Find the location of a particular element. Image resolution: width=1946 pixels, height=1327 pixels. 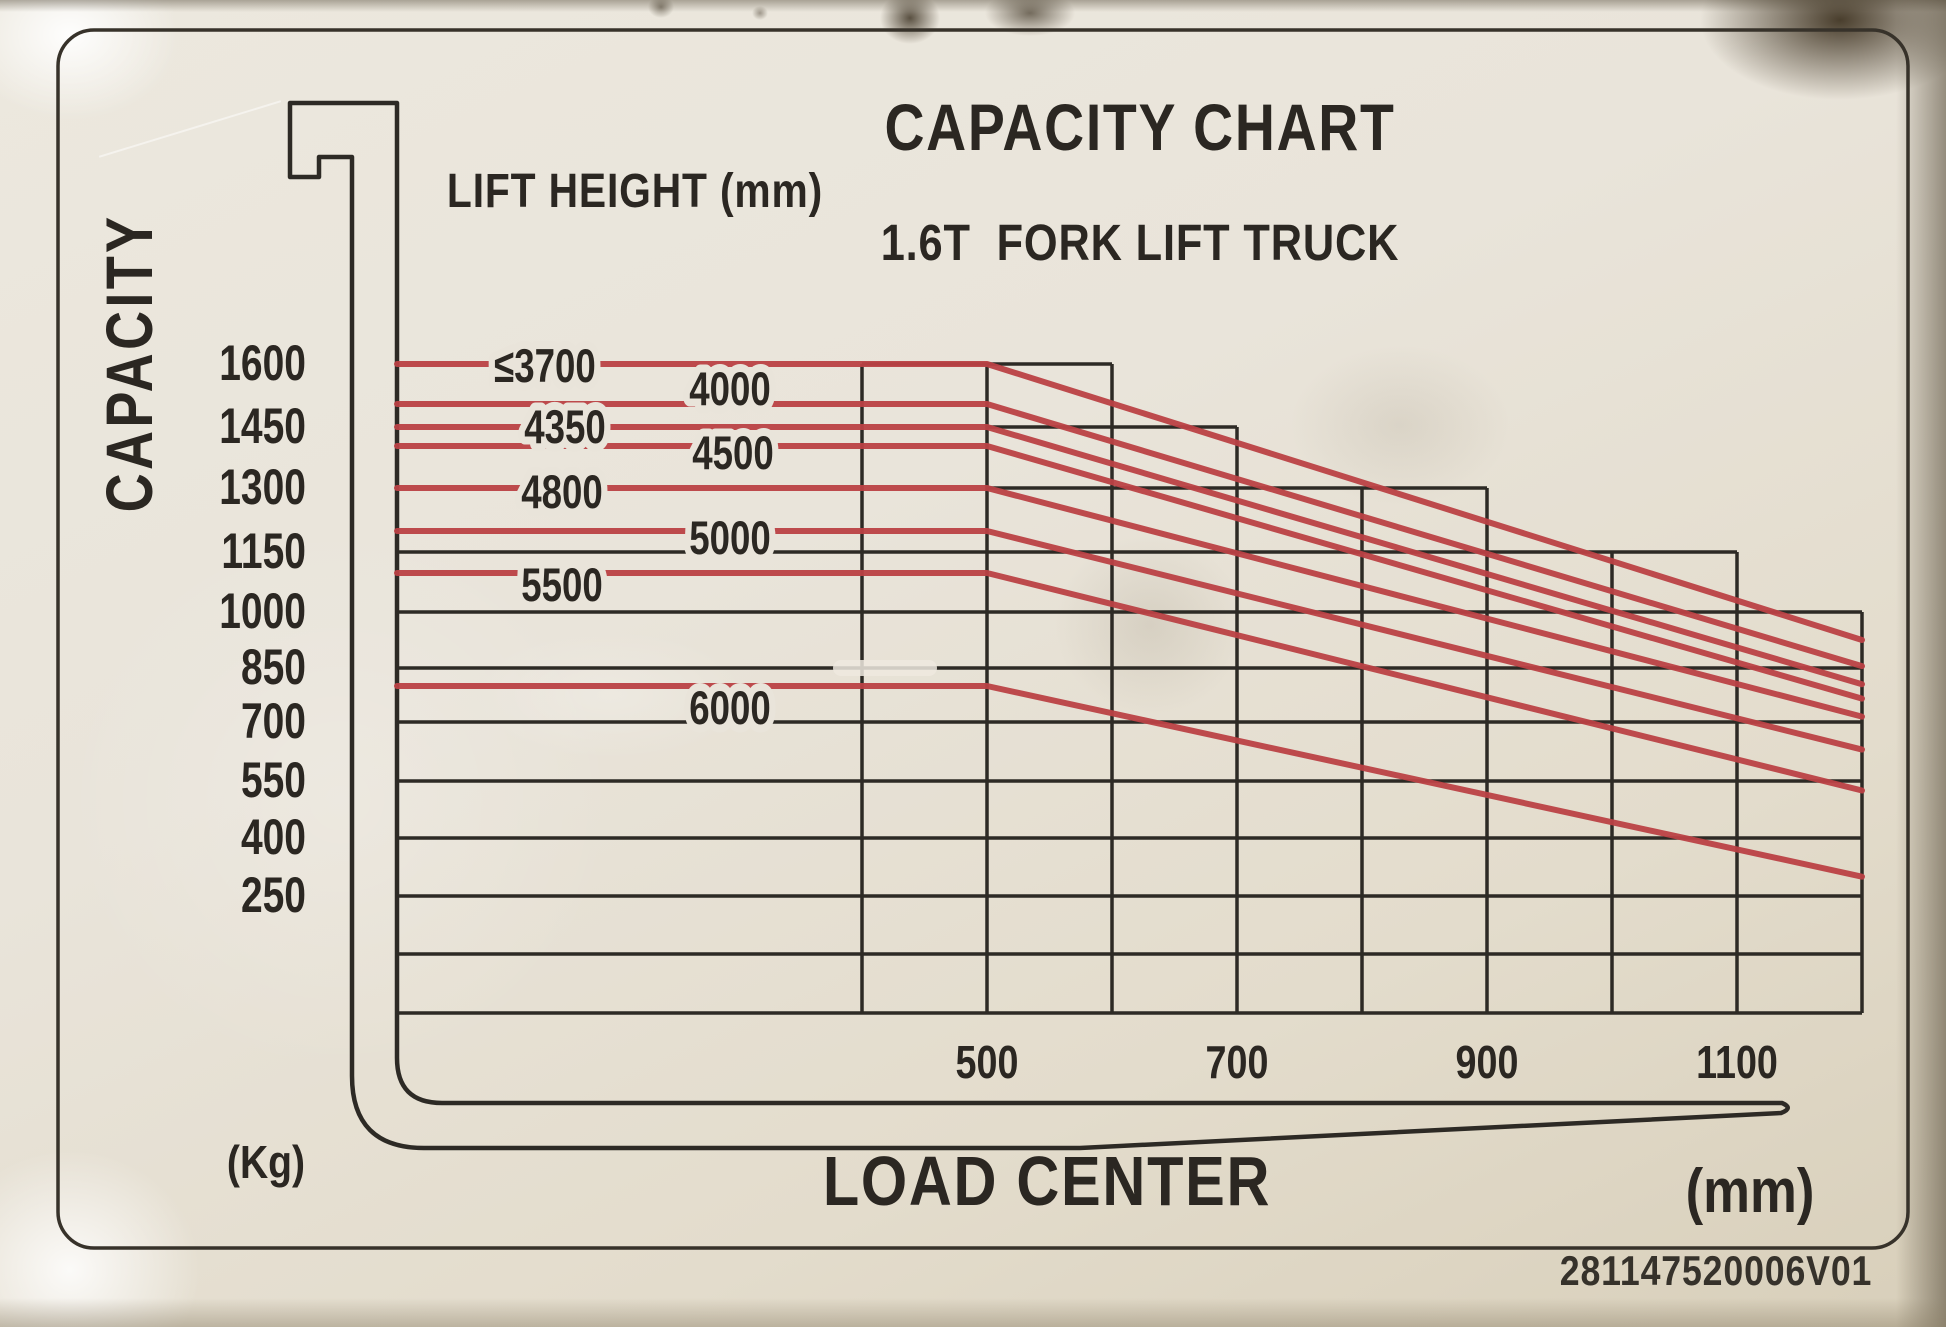

chart-title: CAPACITY CHART is located at coordinates (1139, 127).